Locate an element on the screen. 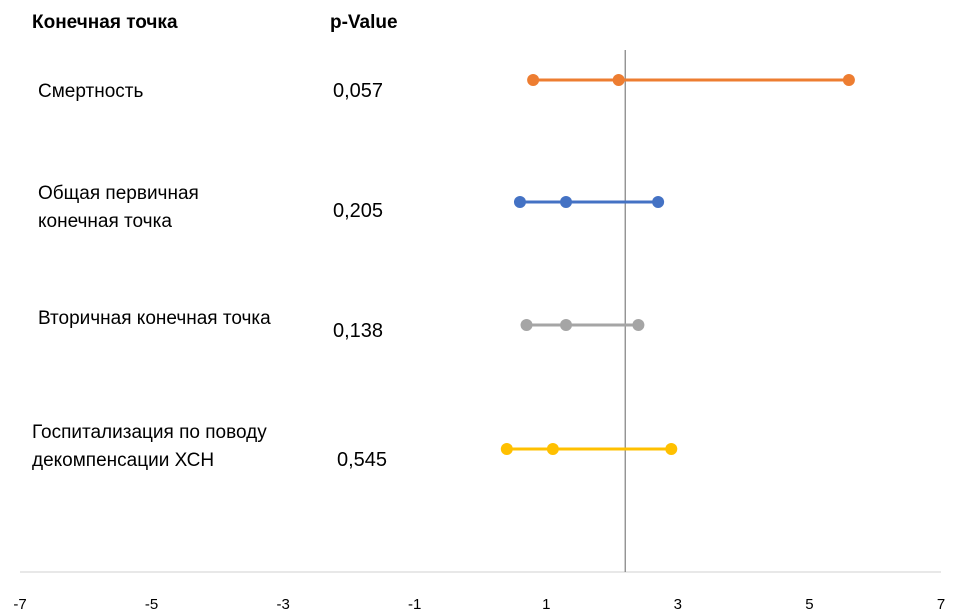 This screenshot has height=613, width=957. row-pvalue-secondary-endpoint: 0,138 is located at coordinates (358, 331).